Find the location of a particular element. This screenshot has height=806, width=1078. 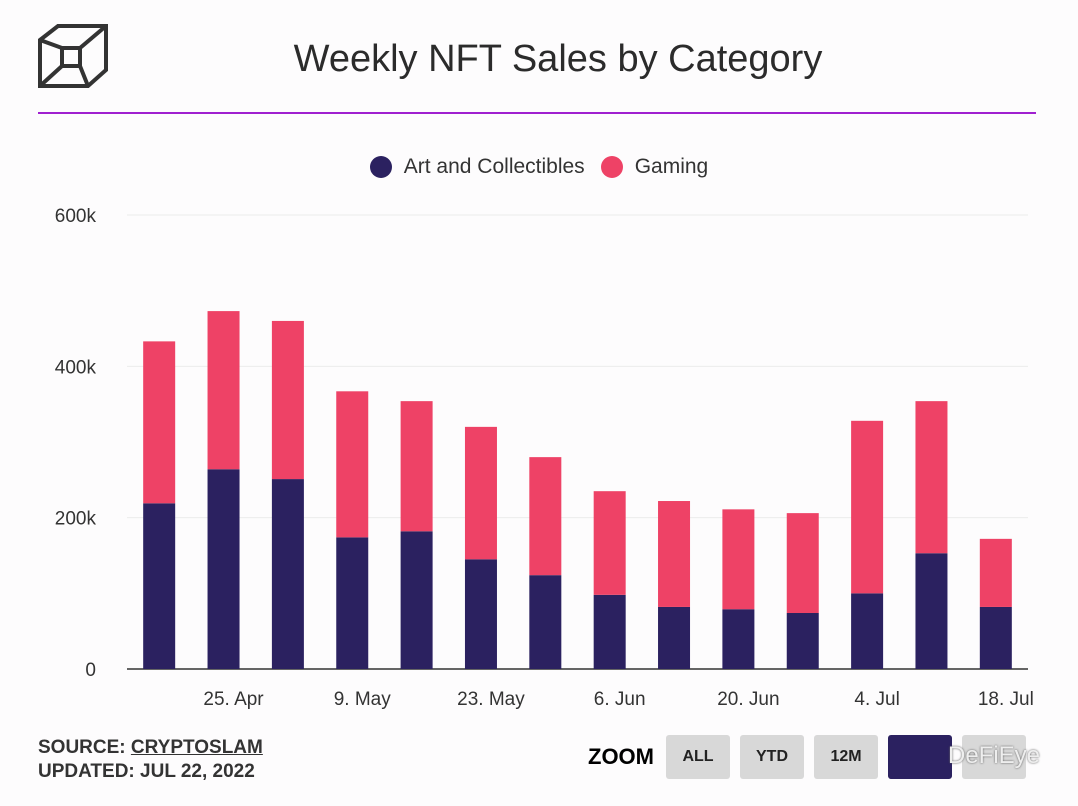

updated-date: UPDATED: JUL 22, 2022 is located at coordinates (146, 771).